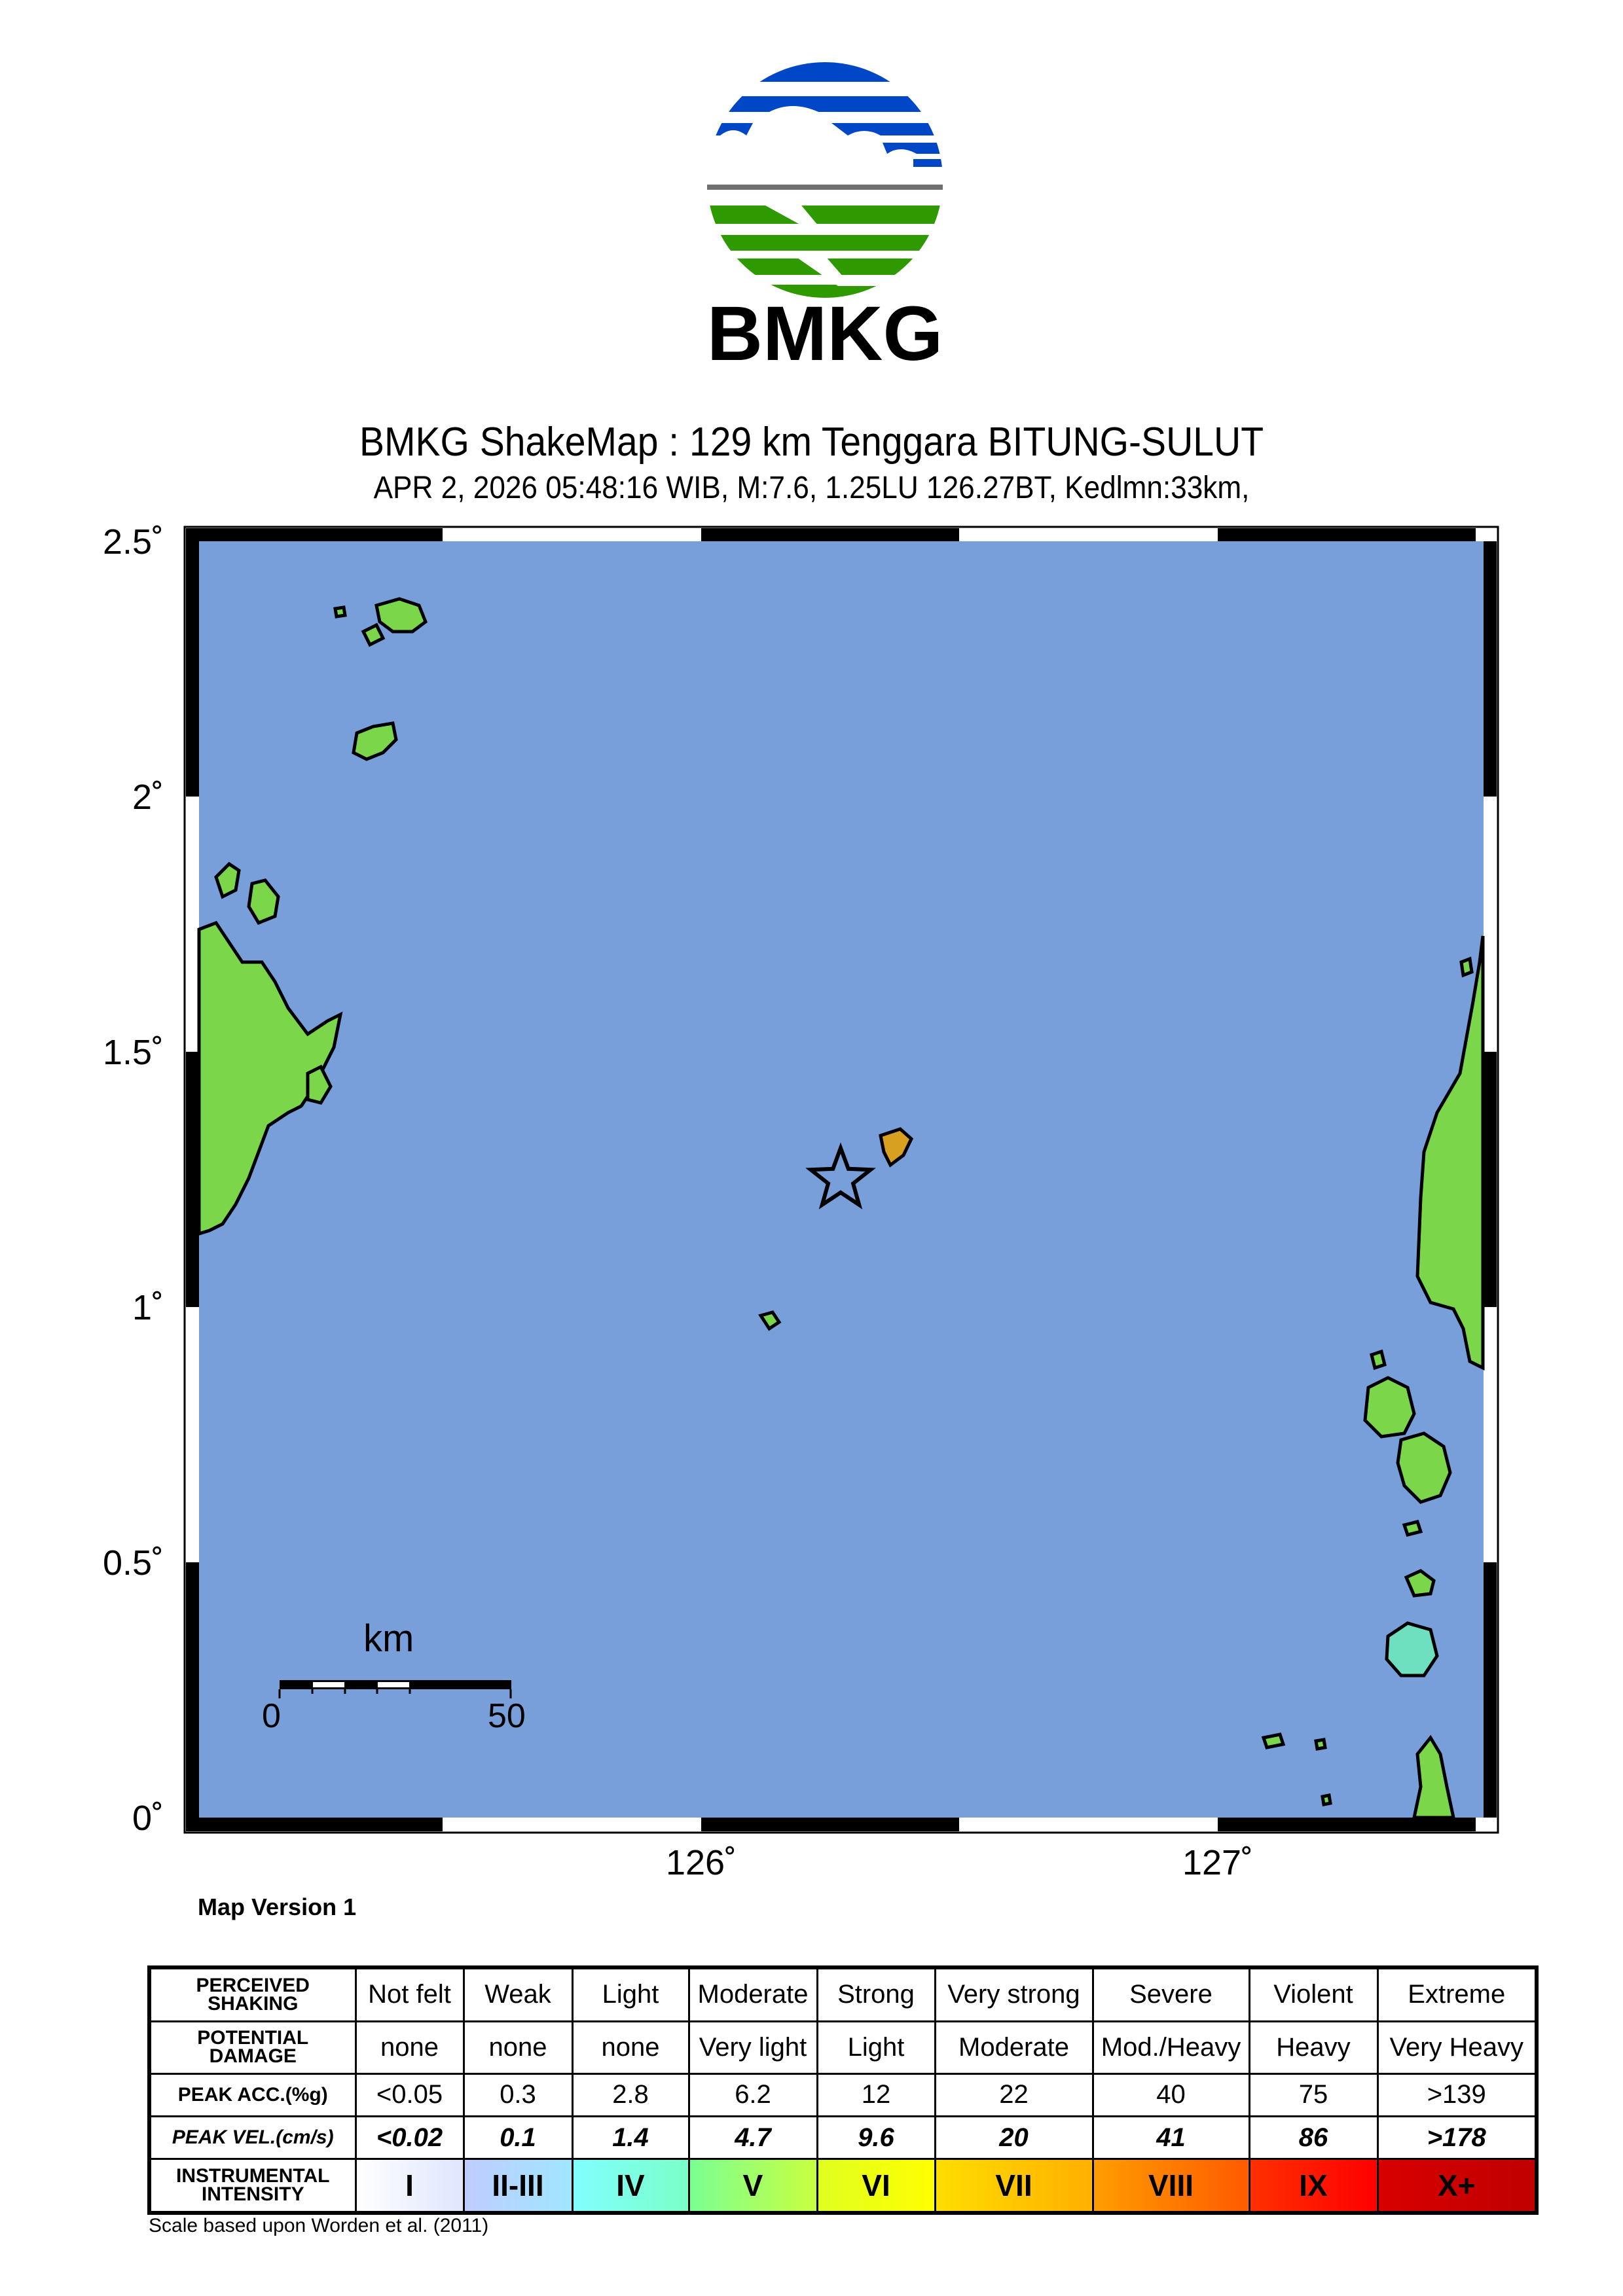 This screenshot has width=1623, height=2296. What do you see at coordinates (148, 1818) in the screenshot?
I see `lat-label-0: 0˚` at bounding box center [148, 1818].